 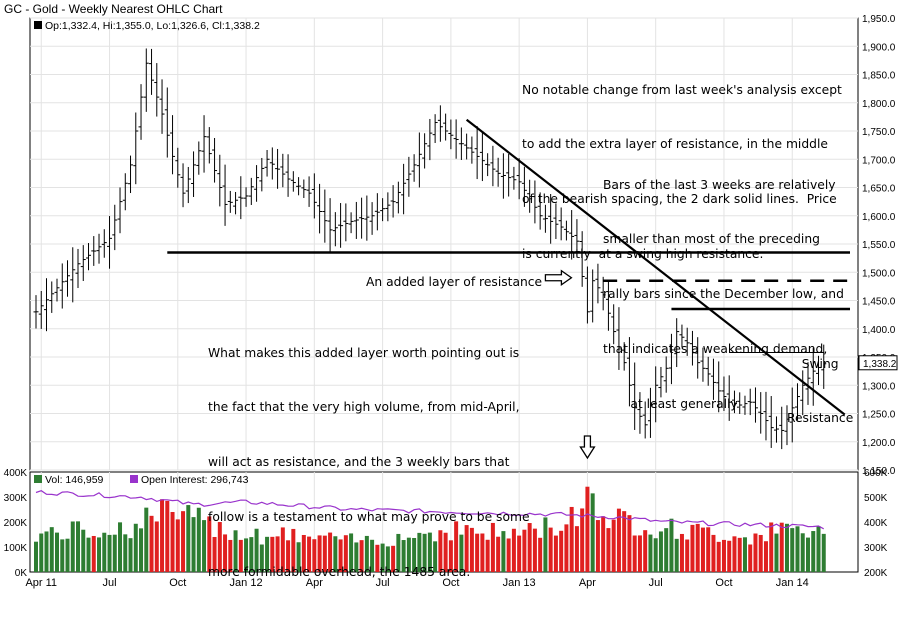 I want to click on price-tick-label: 1,650.0, so click(x=879, y=189).